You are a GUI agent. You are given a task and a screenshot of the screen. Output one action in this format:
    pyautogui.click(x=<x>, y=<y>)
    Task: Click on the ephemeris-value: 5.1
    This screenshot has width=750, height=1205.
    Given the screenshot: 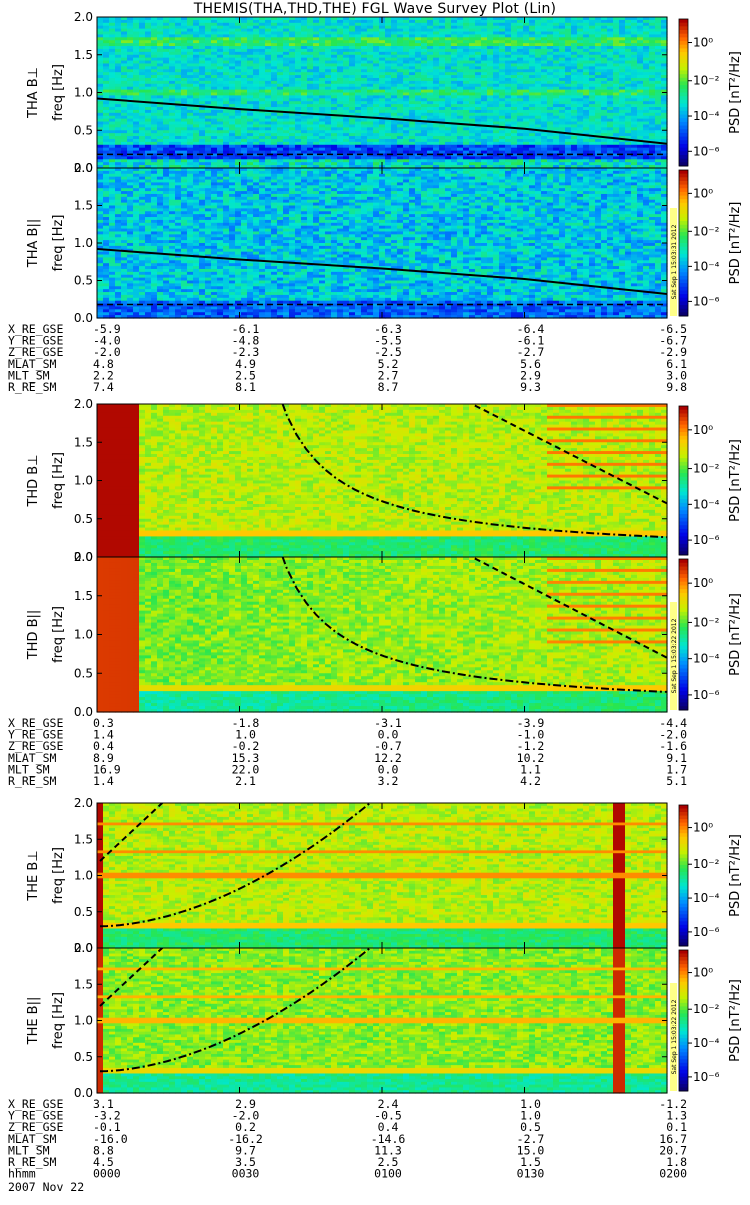 What is the action you would take?
    pyautogui.click(x=676, y=781)
    